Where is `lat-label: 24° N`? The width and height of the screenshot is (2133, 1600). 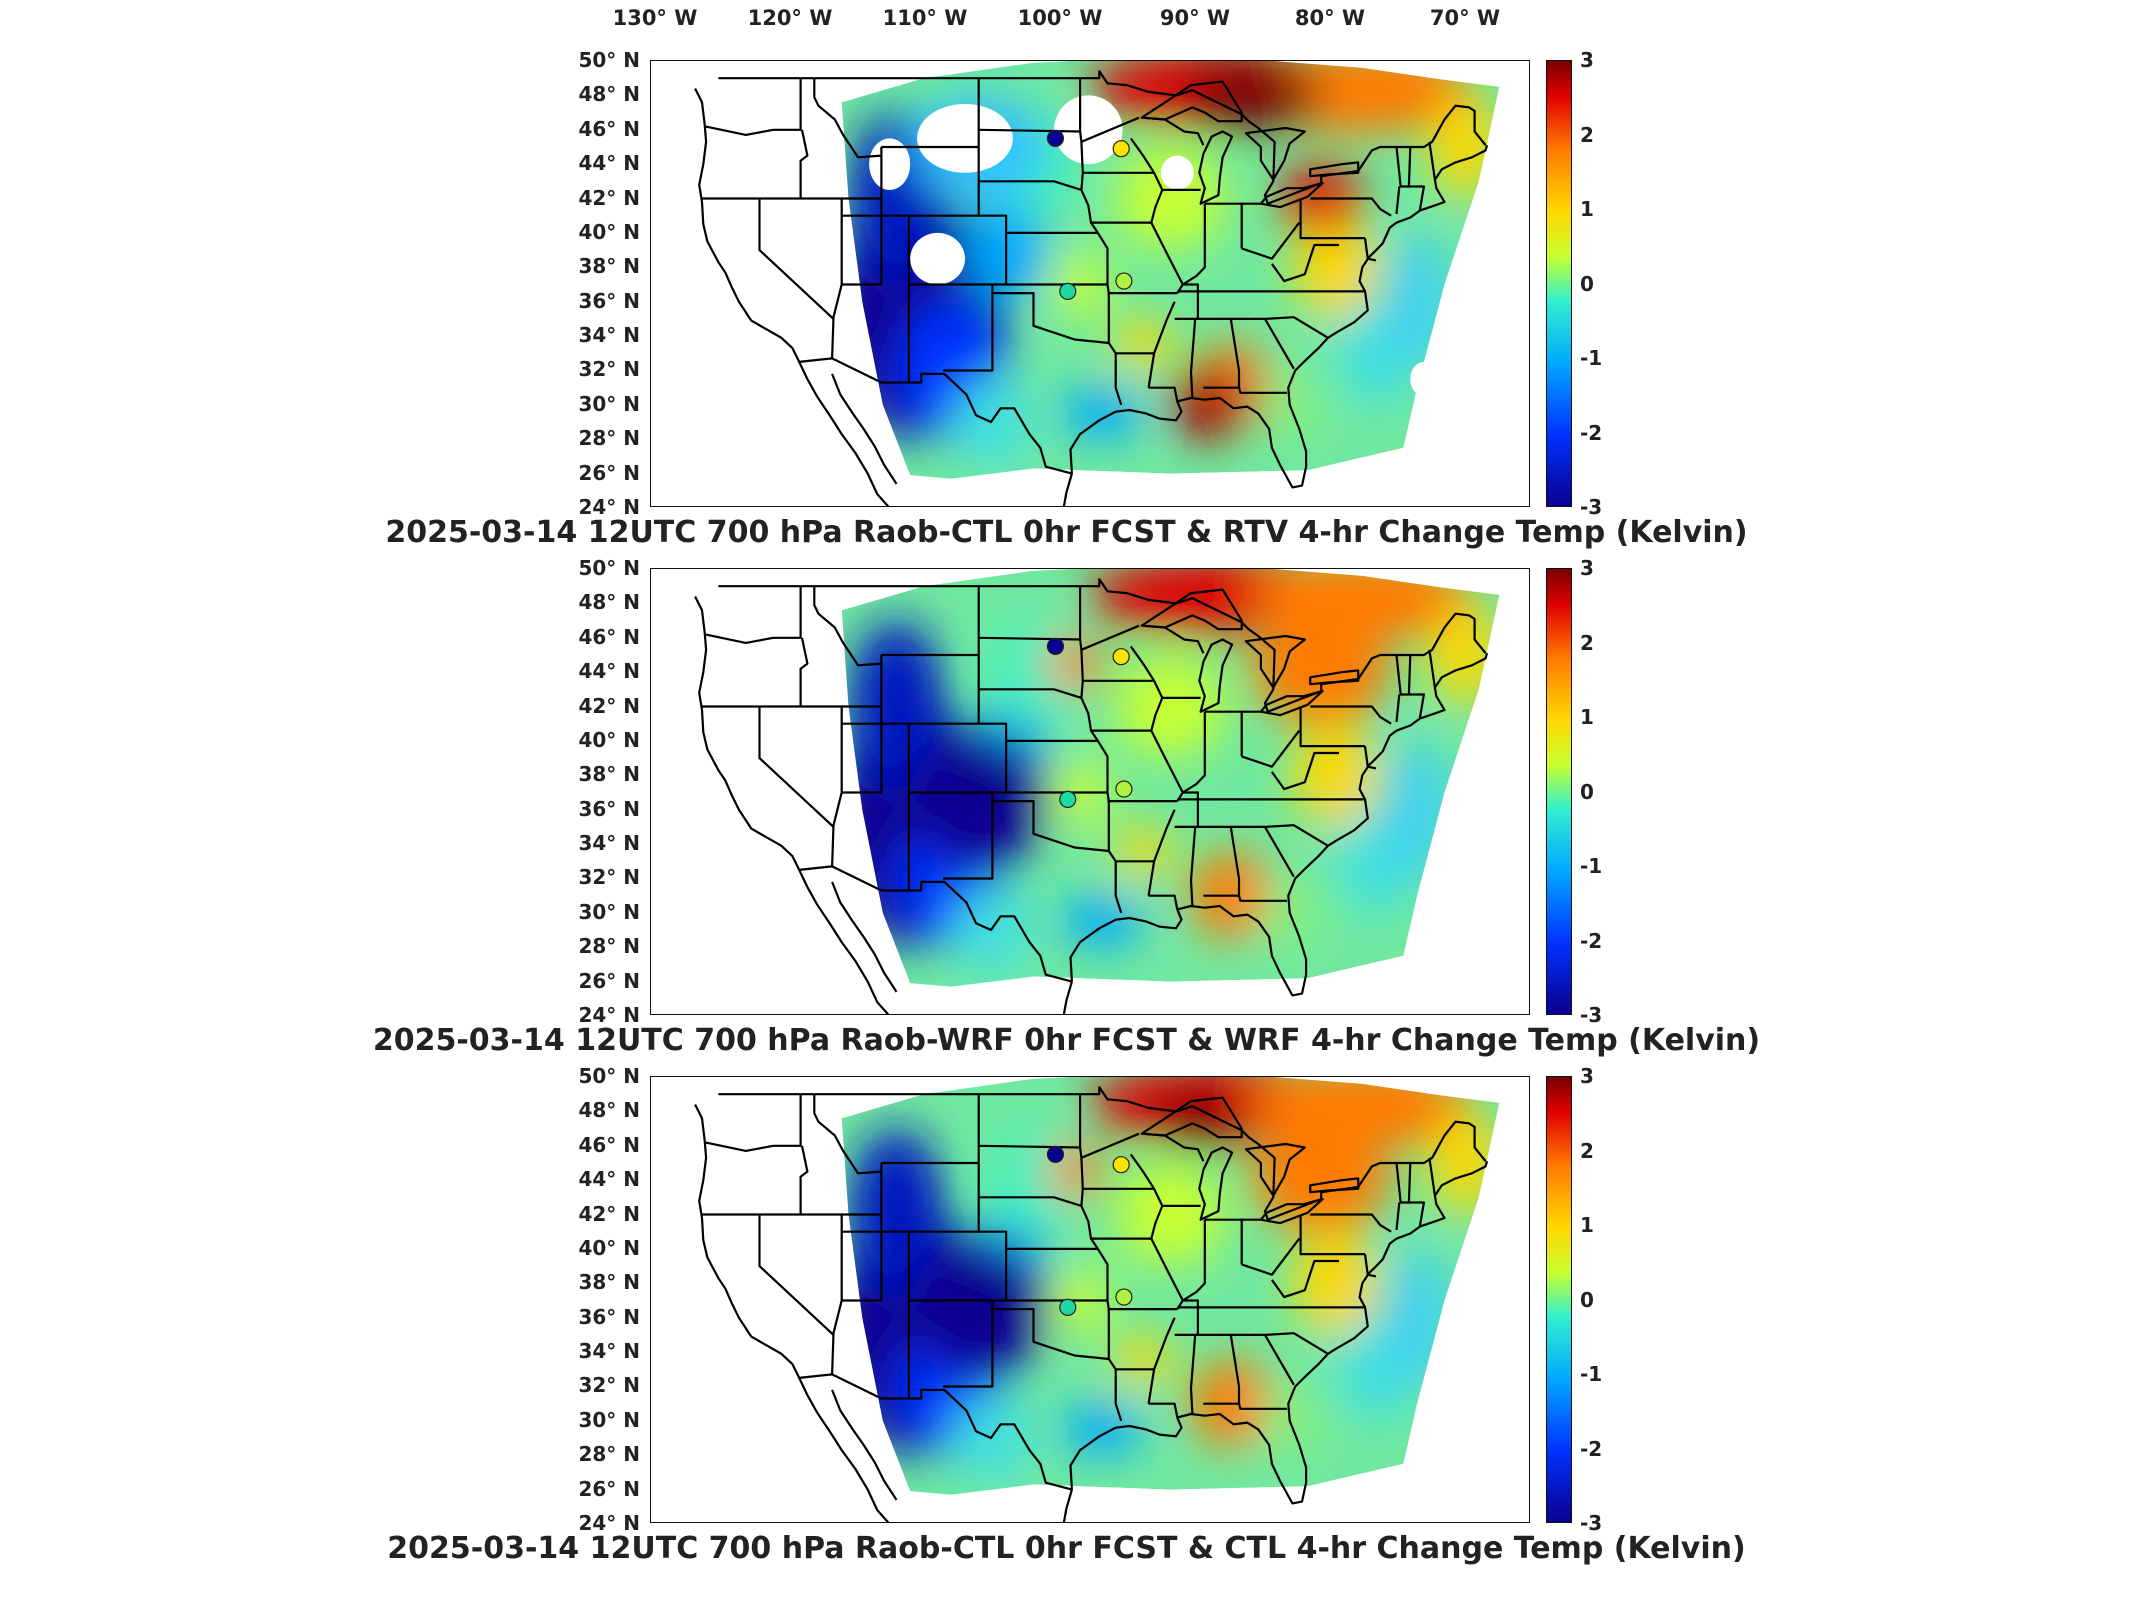 lat-label: 24° N is located at coordinates (609, 1015).